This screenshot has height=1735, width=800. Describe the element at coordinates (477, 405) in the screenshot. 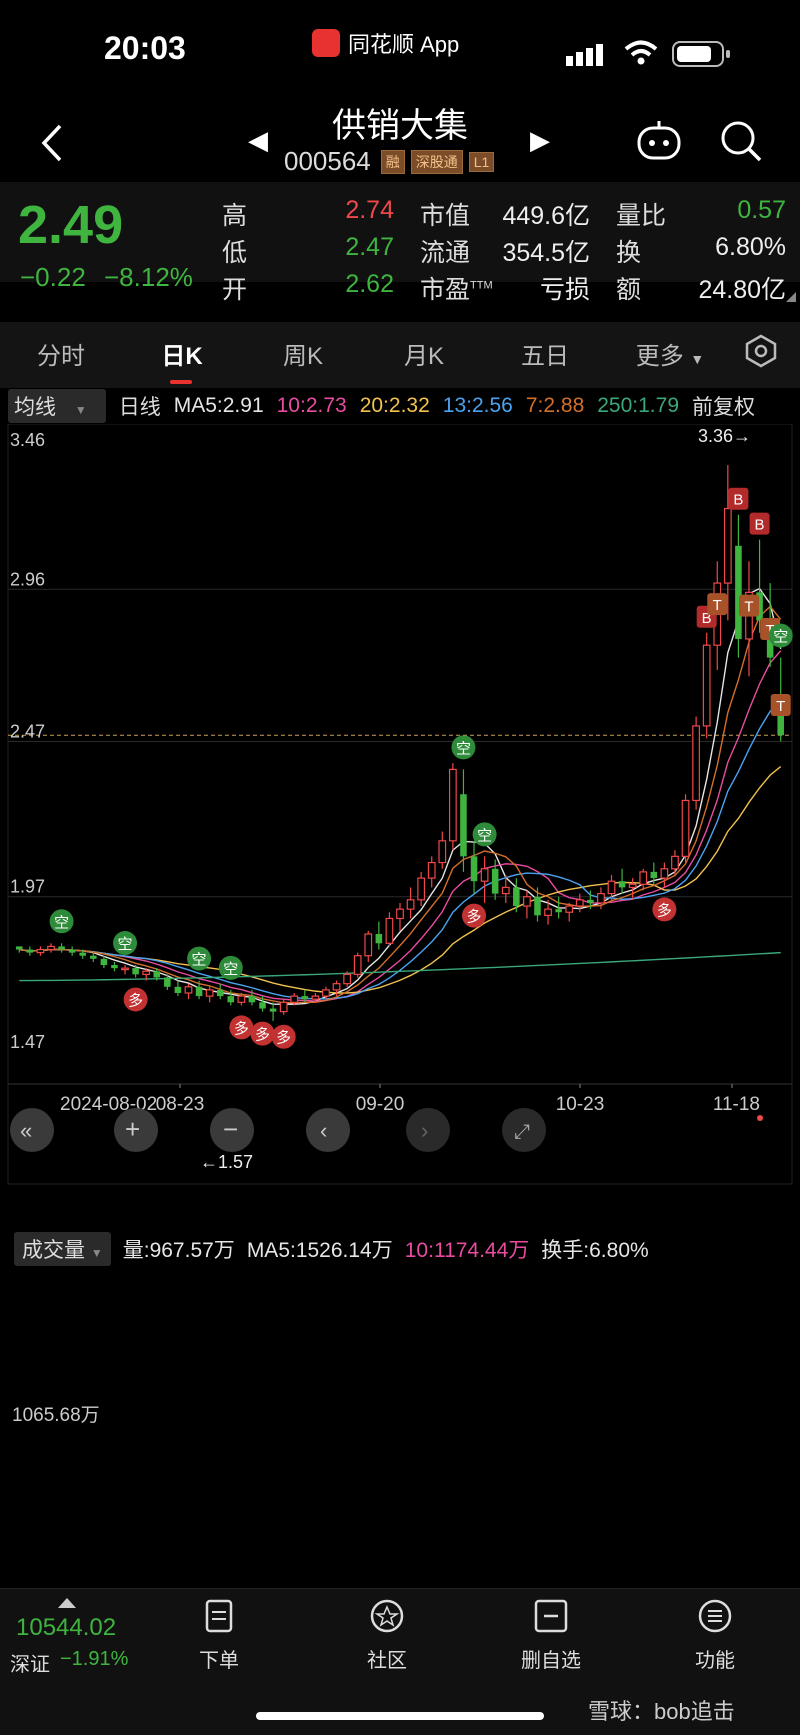

I see `ma13-value: 13:2.56` at that location.